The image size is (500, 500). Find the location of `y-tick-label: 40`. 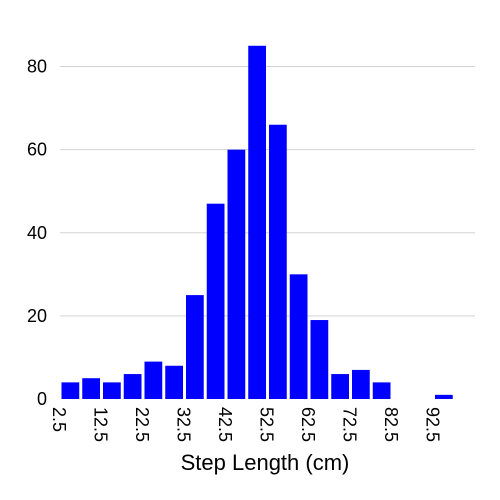

y-tick-label: 40 is located at coordinates (37, 233).